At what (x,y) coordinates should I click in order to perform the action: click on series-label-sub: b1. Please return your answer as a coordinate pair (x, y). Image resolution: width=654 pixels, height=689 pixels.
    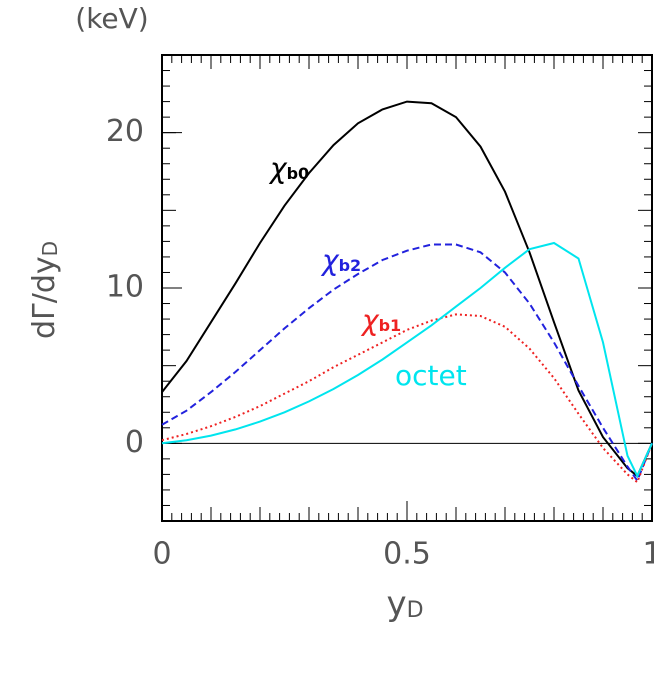
    Looking at the image, I should click on (390, 325).